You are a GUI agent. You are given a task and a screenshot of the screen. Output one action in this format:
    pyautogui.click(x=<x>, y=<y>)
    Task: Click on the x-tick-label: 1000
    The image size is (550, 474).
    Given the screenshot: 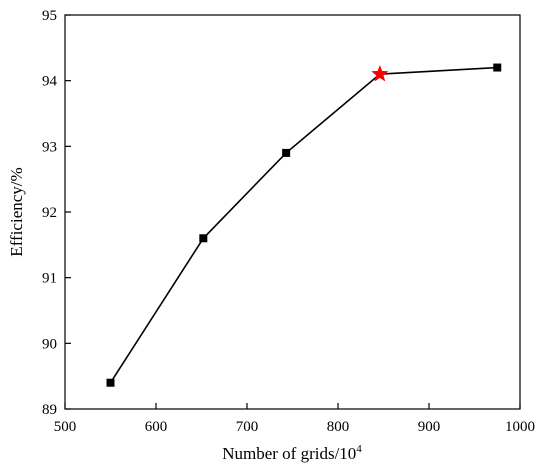 What is the action you would take?
    pyautogui.click(x=520, y=427)
    